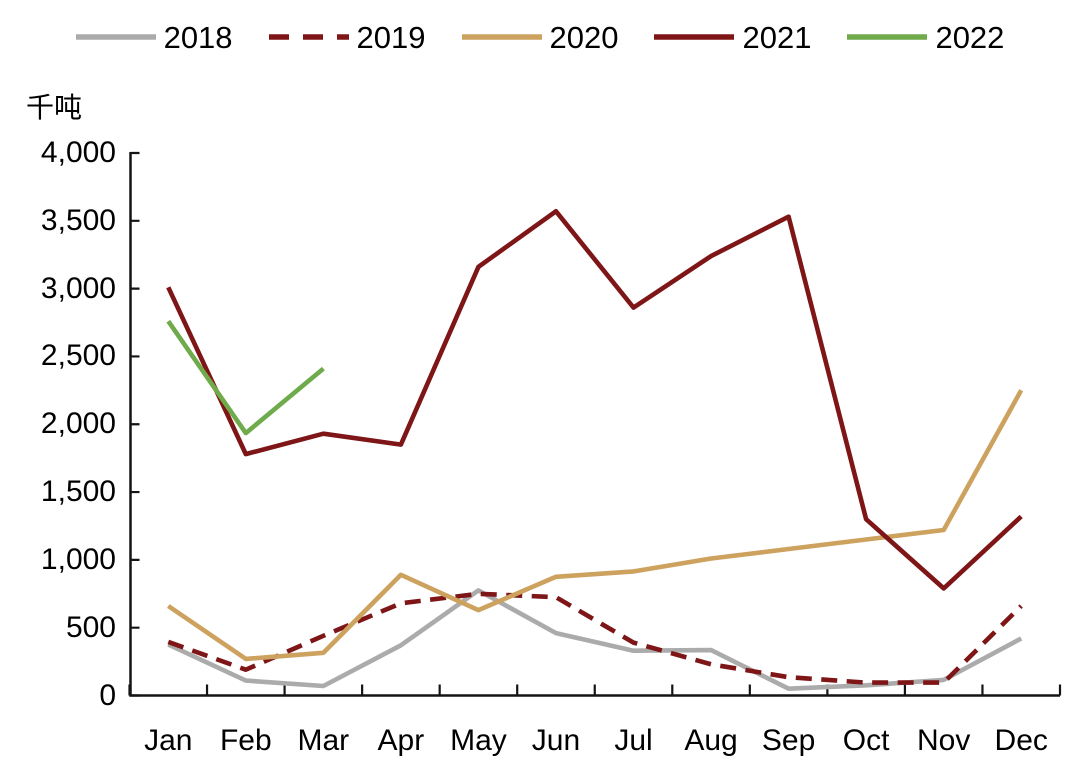 This screenshot has width=1080, height=768. Describe the element at coordinates (777, 37) in the screenshot. I see `legend-label: 2021` at that location.